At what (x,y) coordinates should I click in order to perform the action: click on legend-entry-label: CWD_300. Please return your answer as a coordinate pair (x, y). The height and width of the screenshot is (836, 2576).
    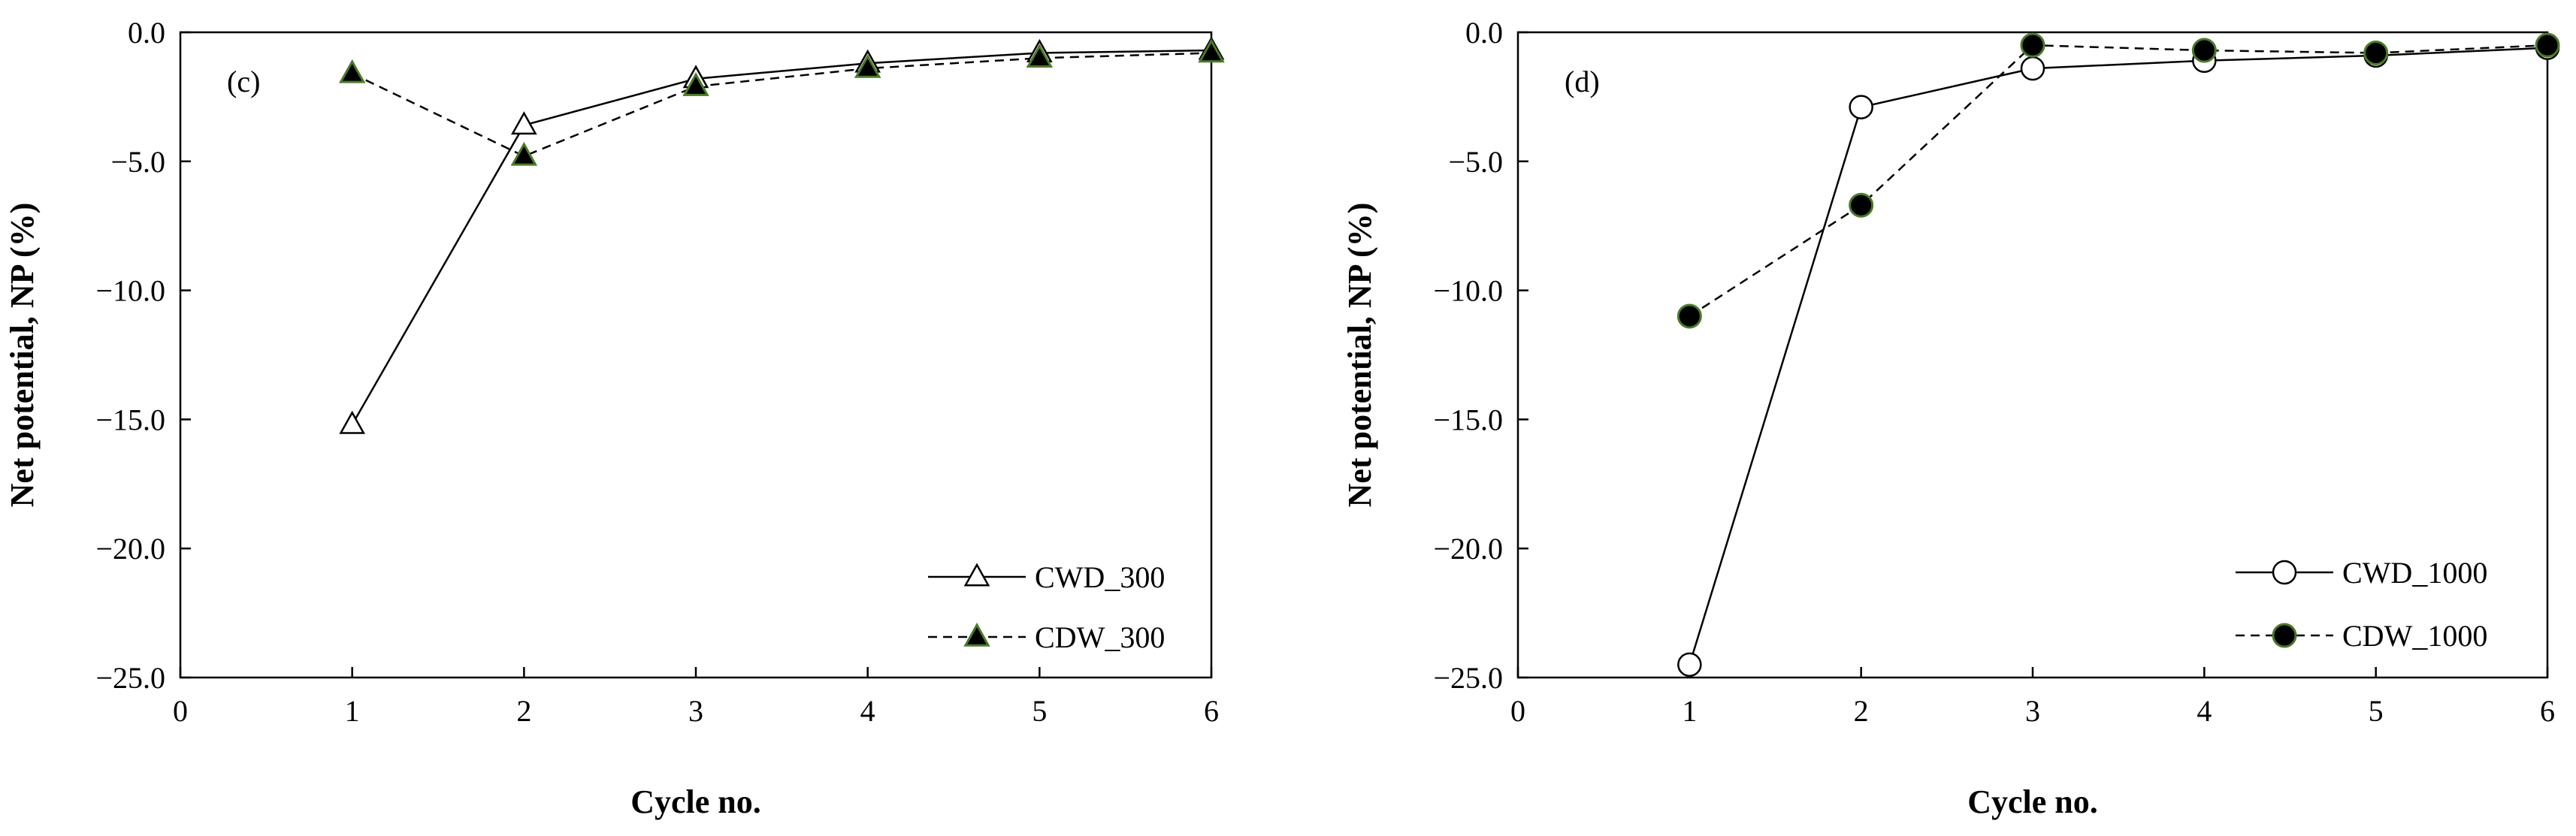
    Looking at the image, I should click on (1100, 577).